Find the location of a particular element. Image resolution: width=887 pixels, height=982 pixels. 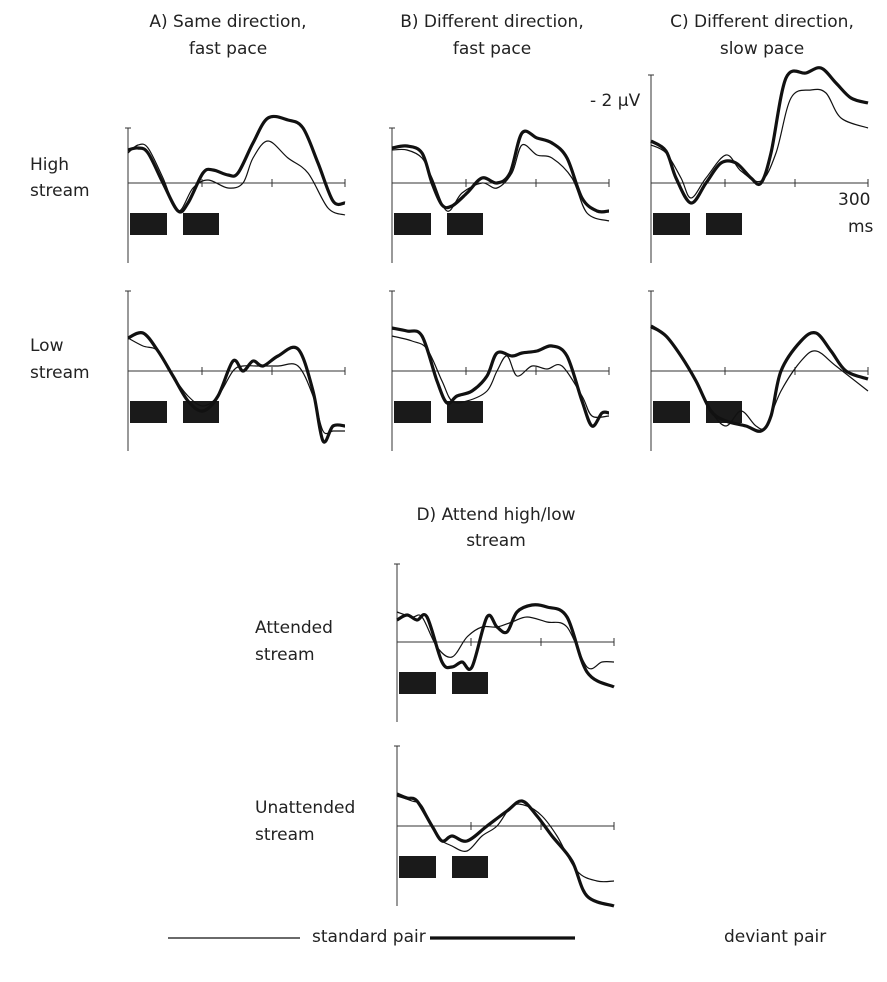

panel-title: slow pace is located at coordinates (762, 49).